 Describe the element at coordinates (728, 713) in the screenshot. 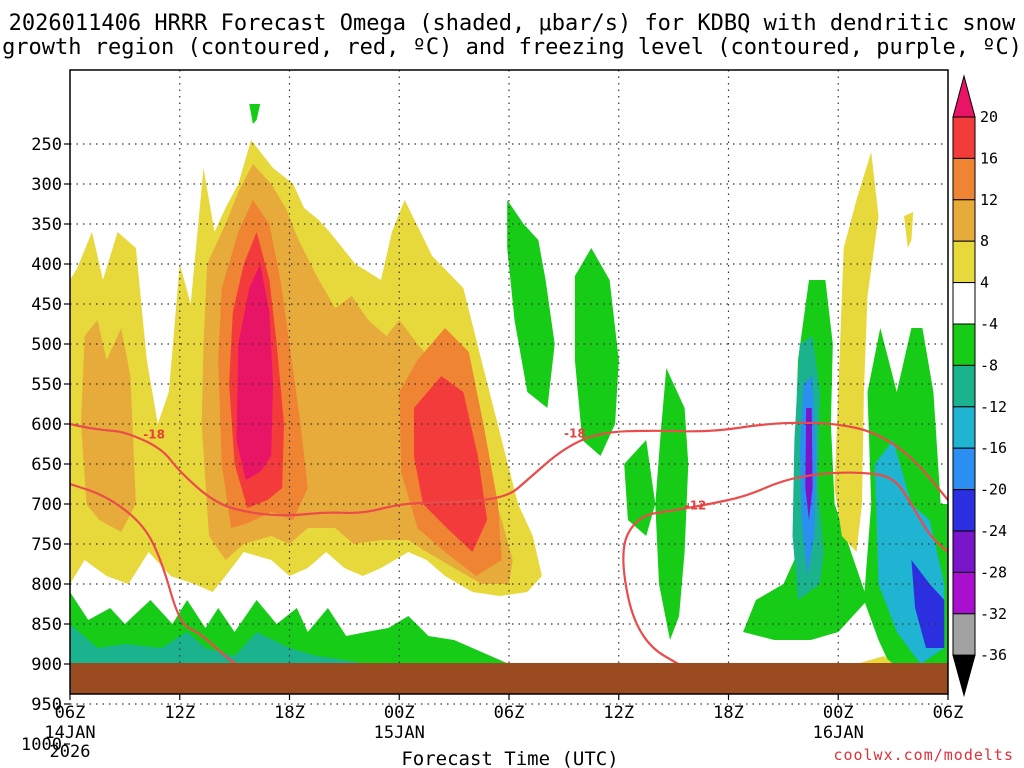

I see `x-tick-label-6: 18Z` at that location.